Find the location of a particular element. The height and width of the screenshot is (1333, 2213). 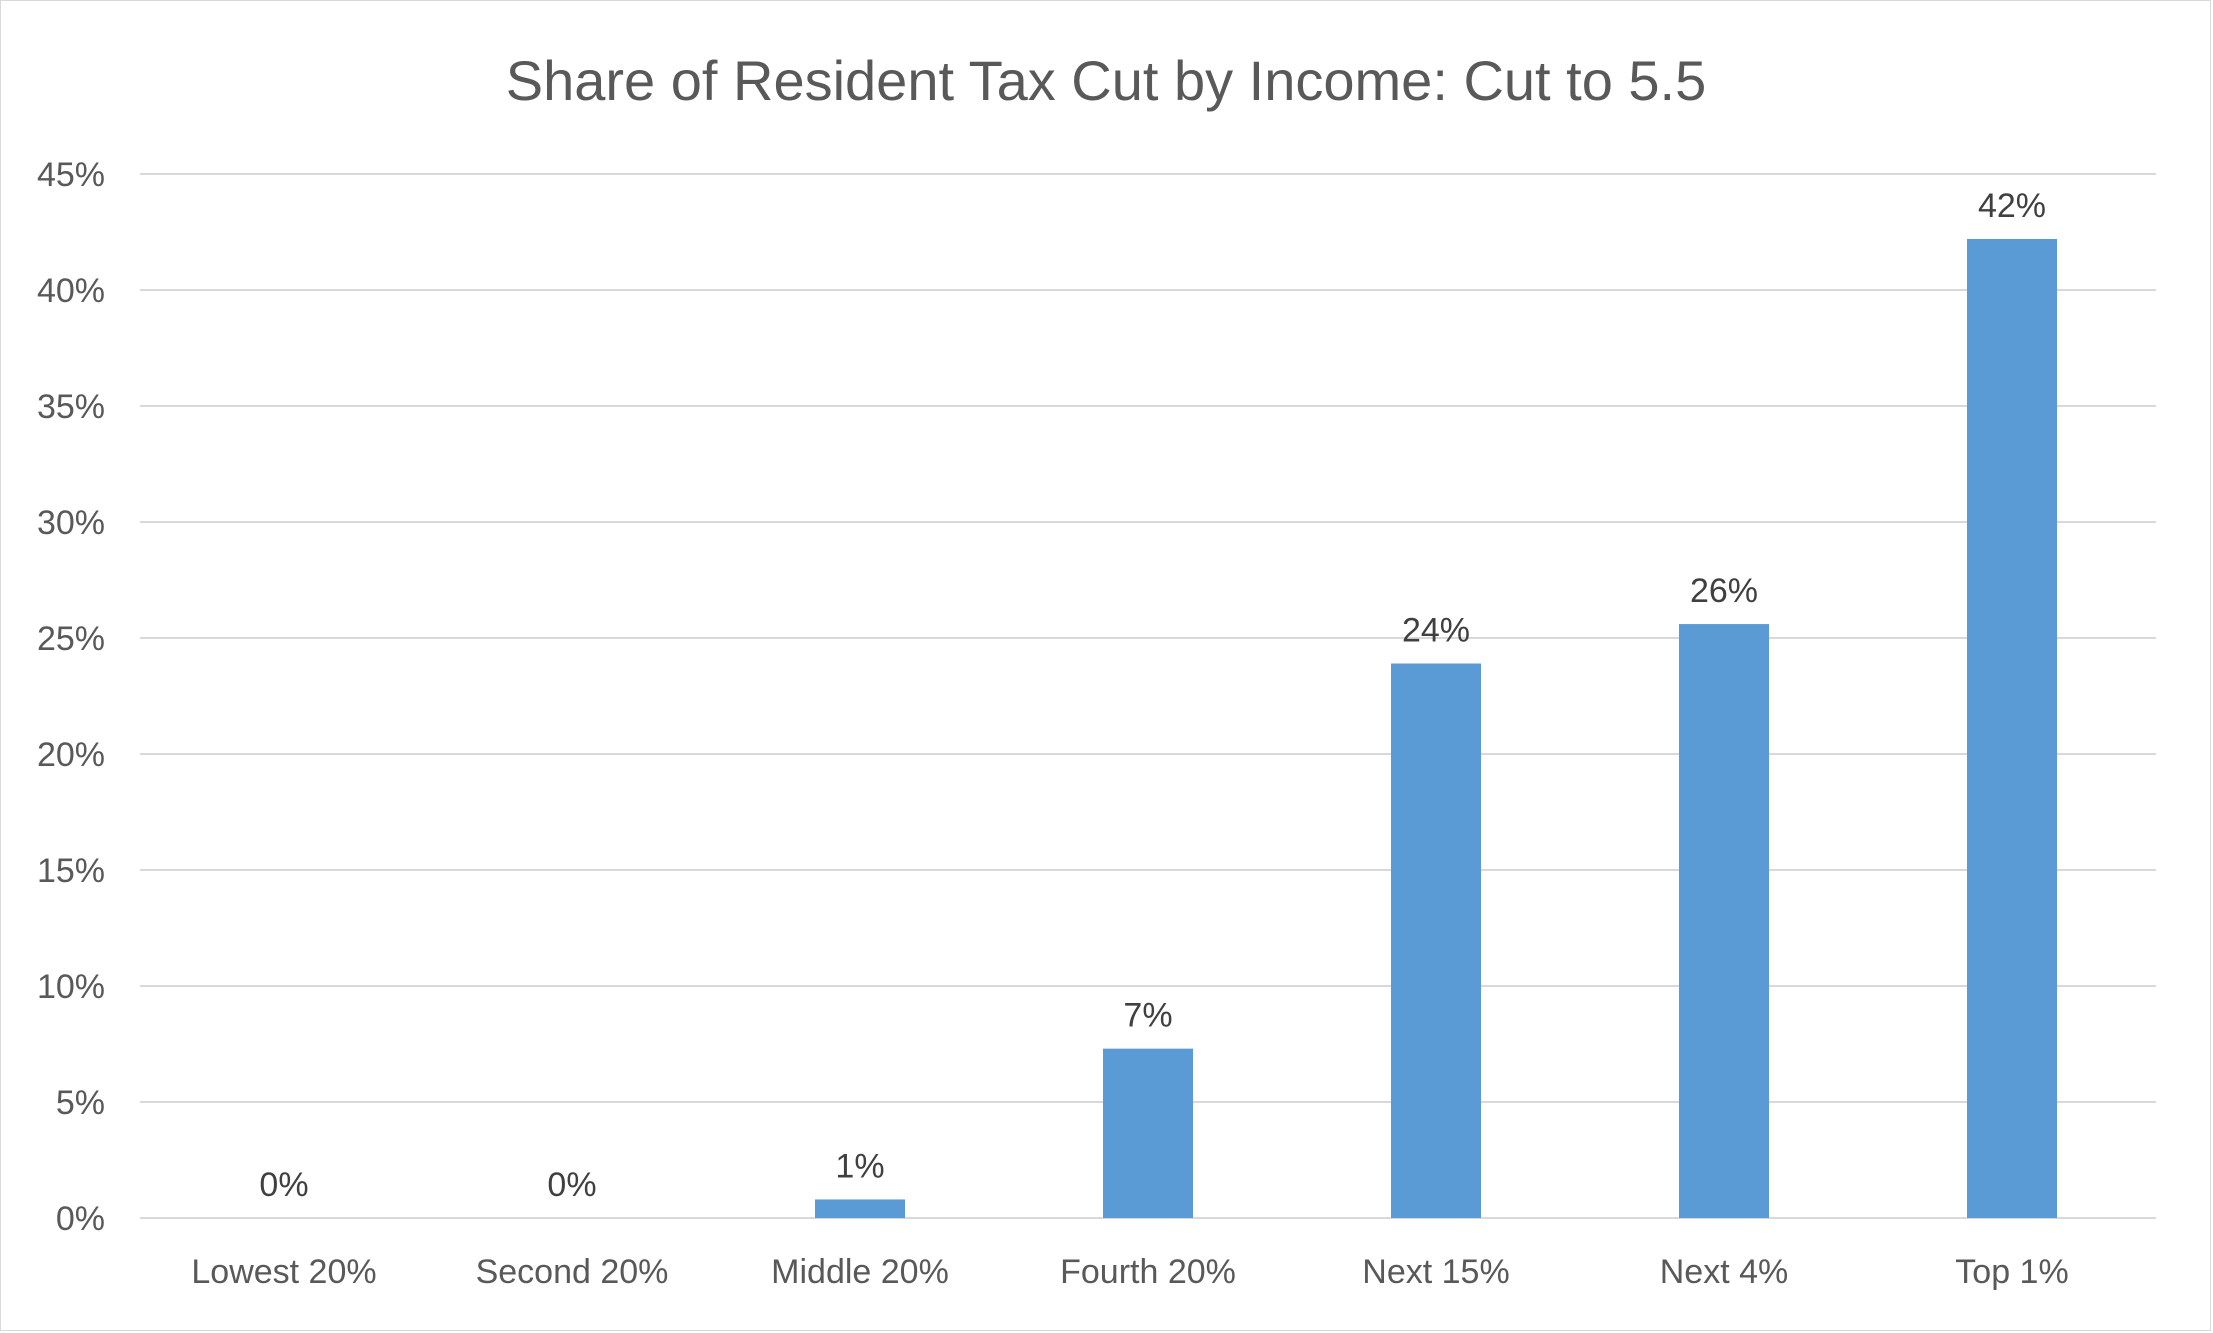

y-tick-label: 10% is located at coordinates (71, 987).